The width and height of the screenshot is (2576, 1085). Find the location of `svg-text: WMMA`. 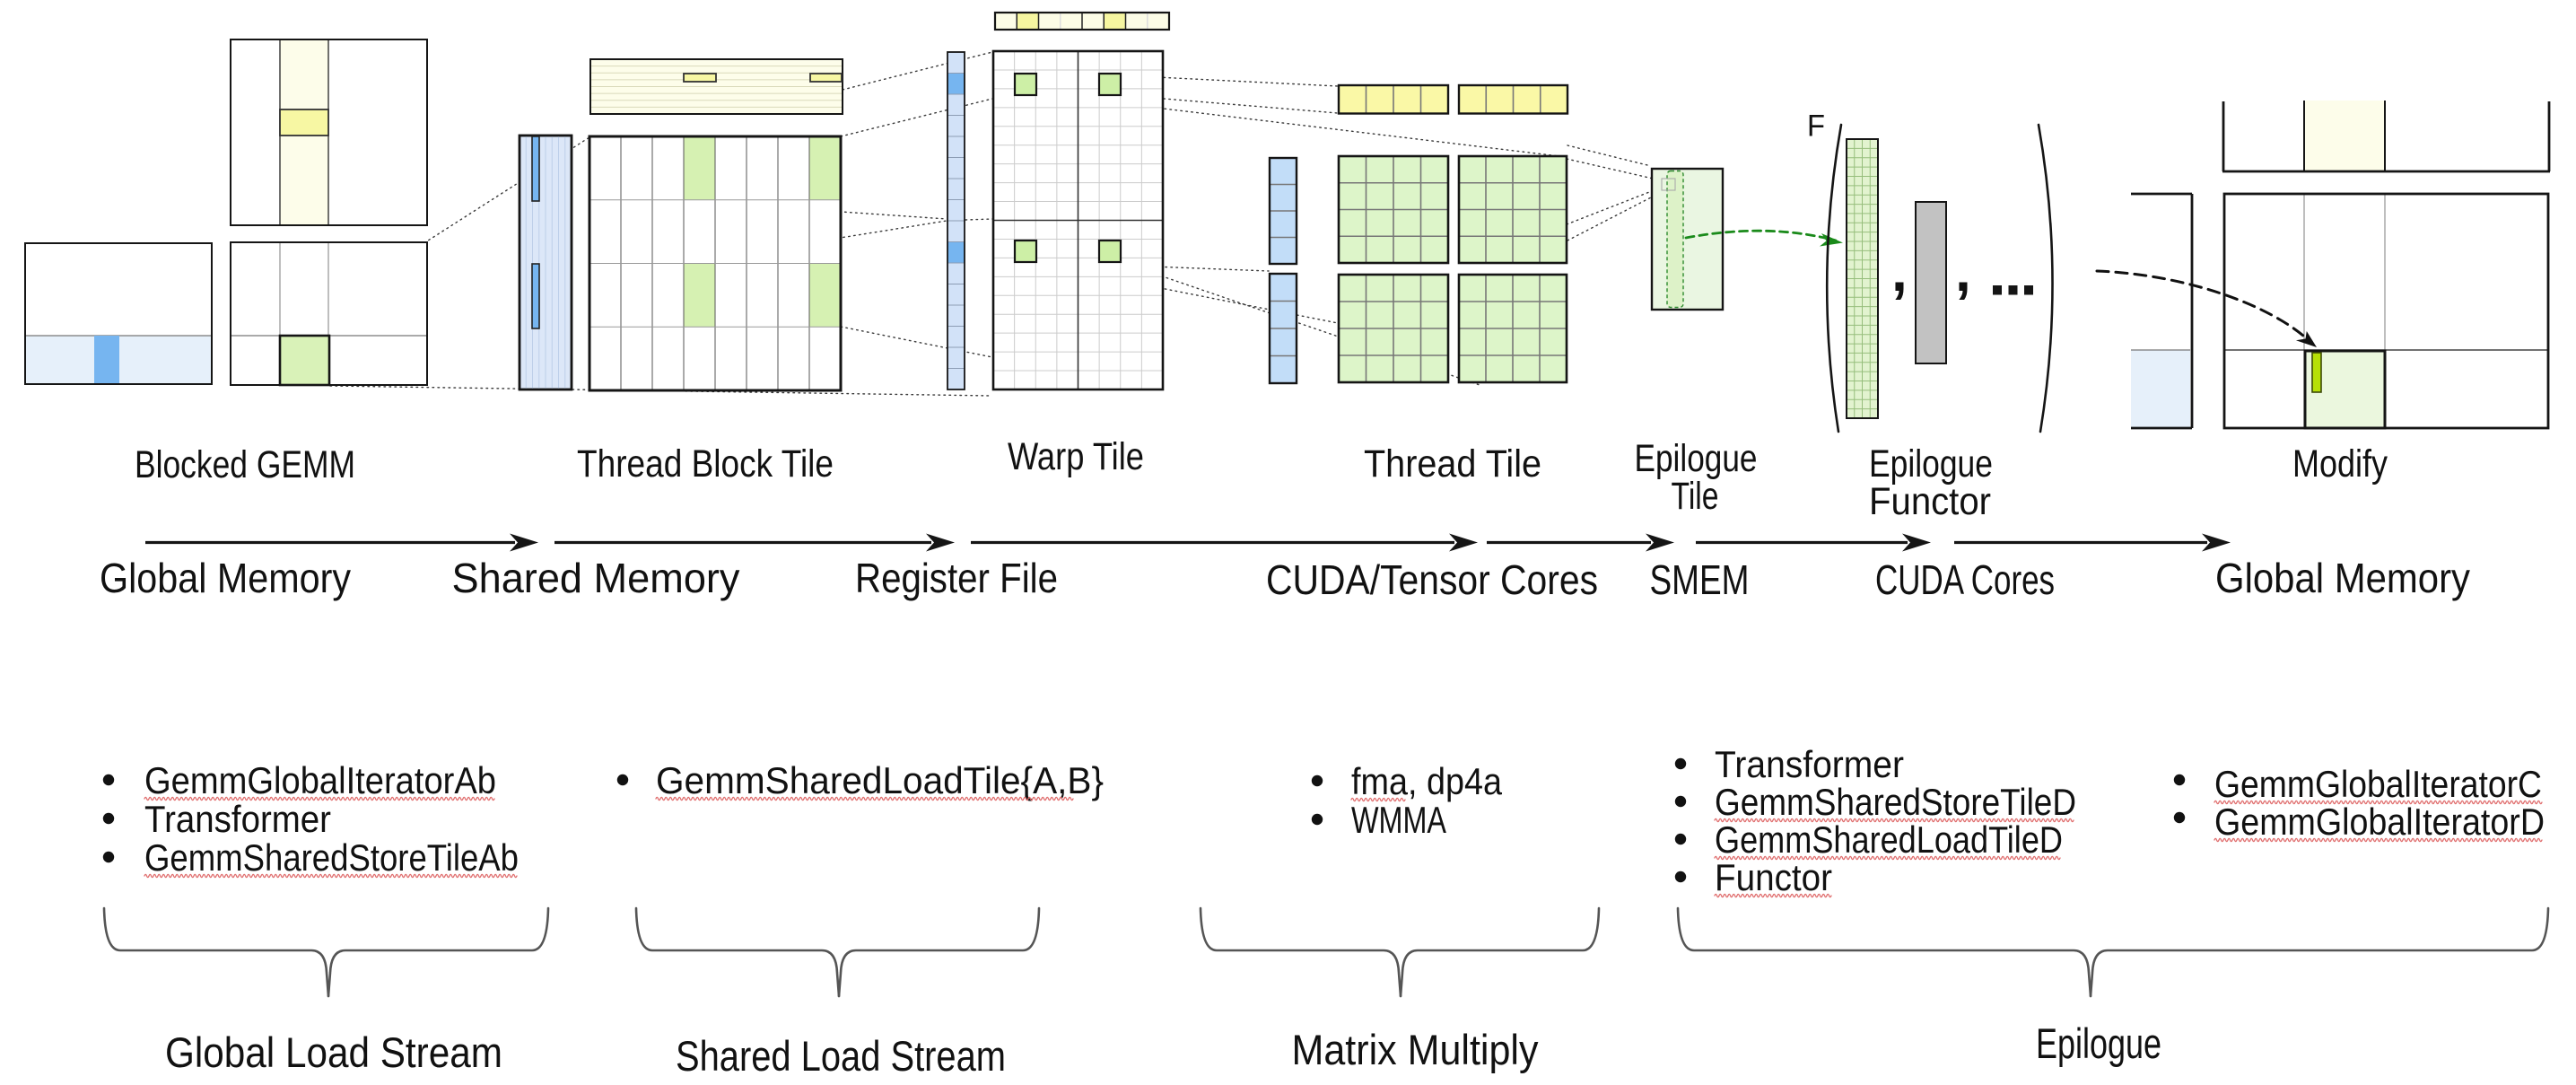

svg-text: WMMA is located at coordinates (1398, 820).